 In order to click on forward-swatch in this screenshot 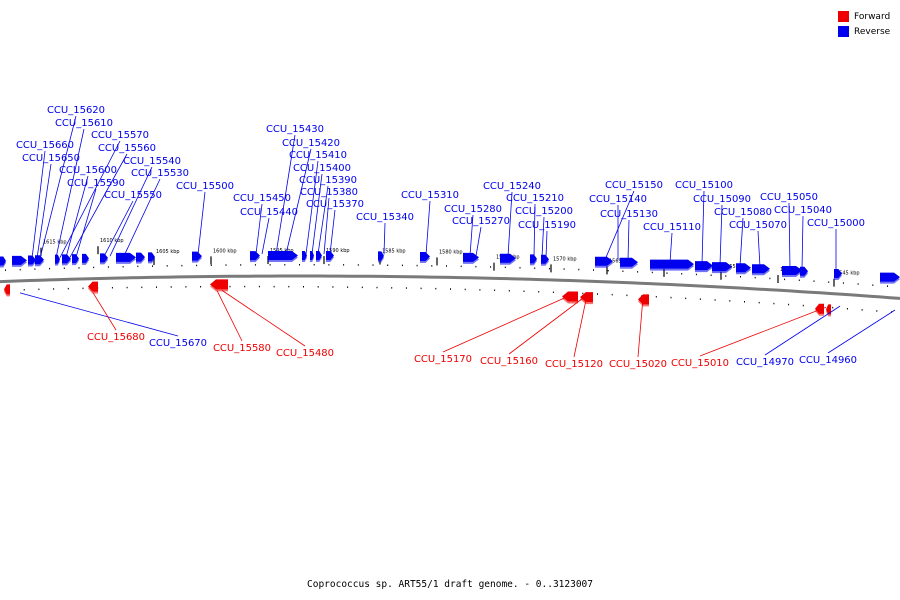, I will do `click(843, 16)`.